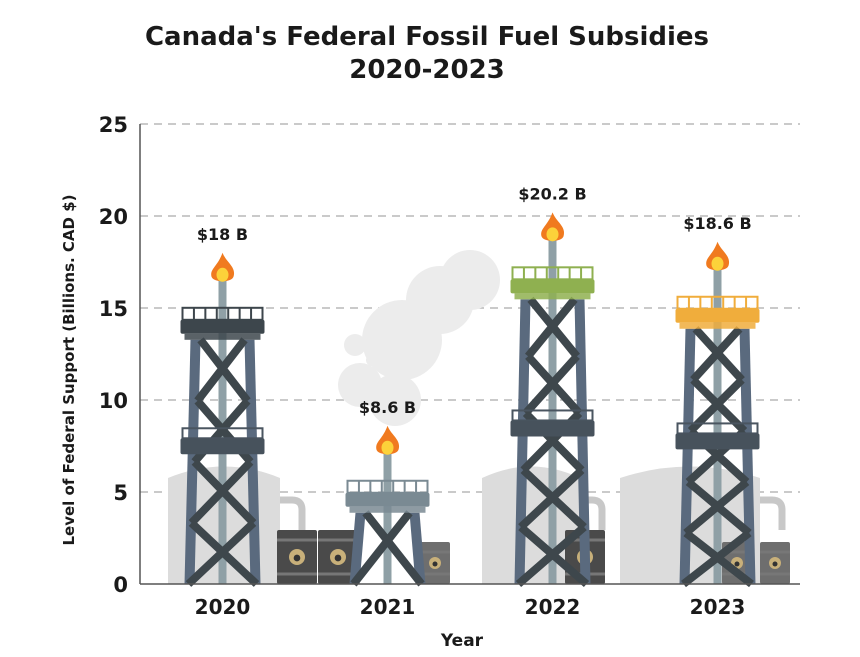 The width and height of the screenshot is (860, 657). I want to click on data-label: $18.6 B, so click(717, 223).